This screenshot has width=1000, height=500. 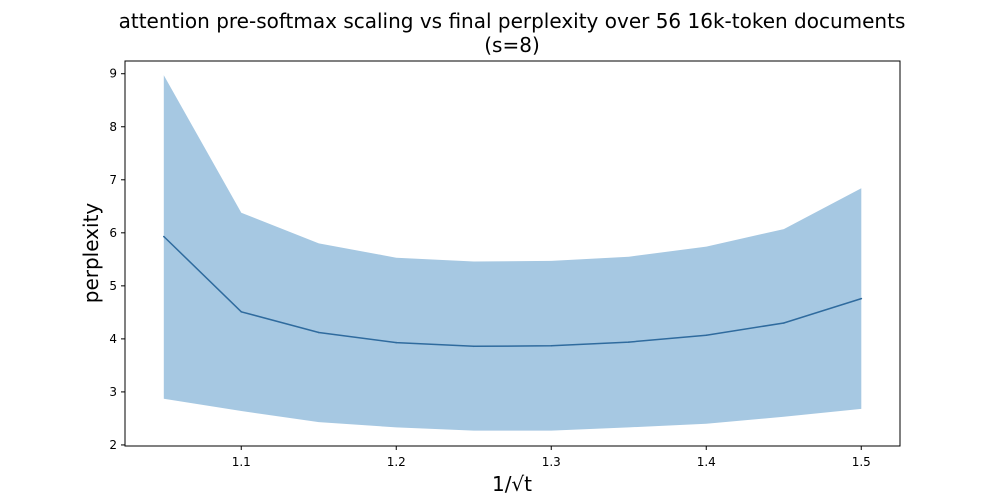 I want to click on y-axis-label: perplexity, so click(x=91, y=253).